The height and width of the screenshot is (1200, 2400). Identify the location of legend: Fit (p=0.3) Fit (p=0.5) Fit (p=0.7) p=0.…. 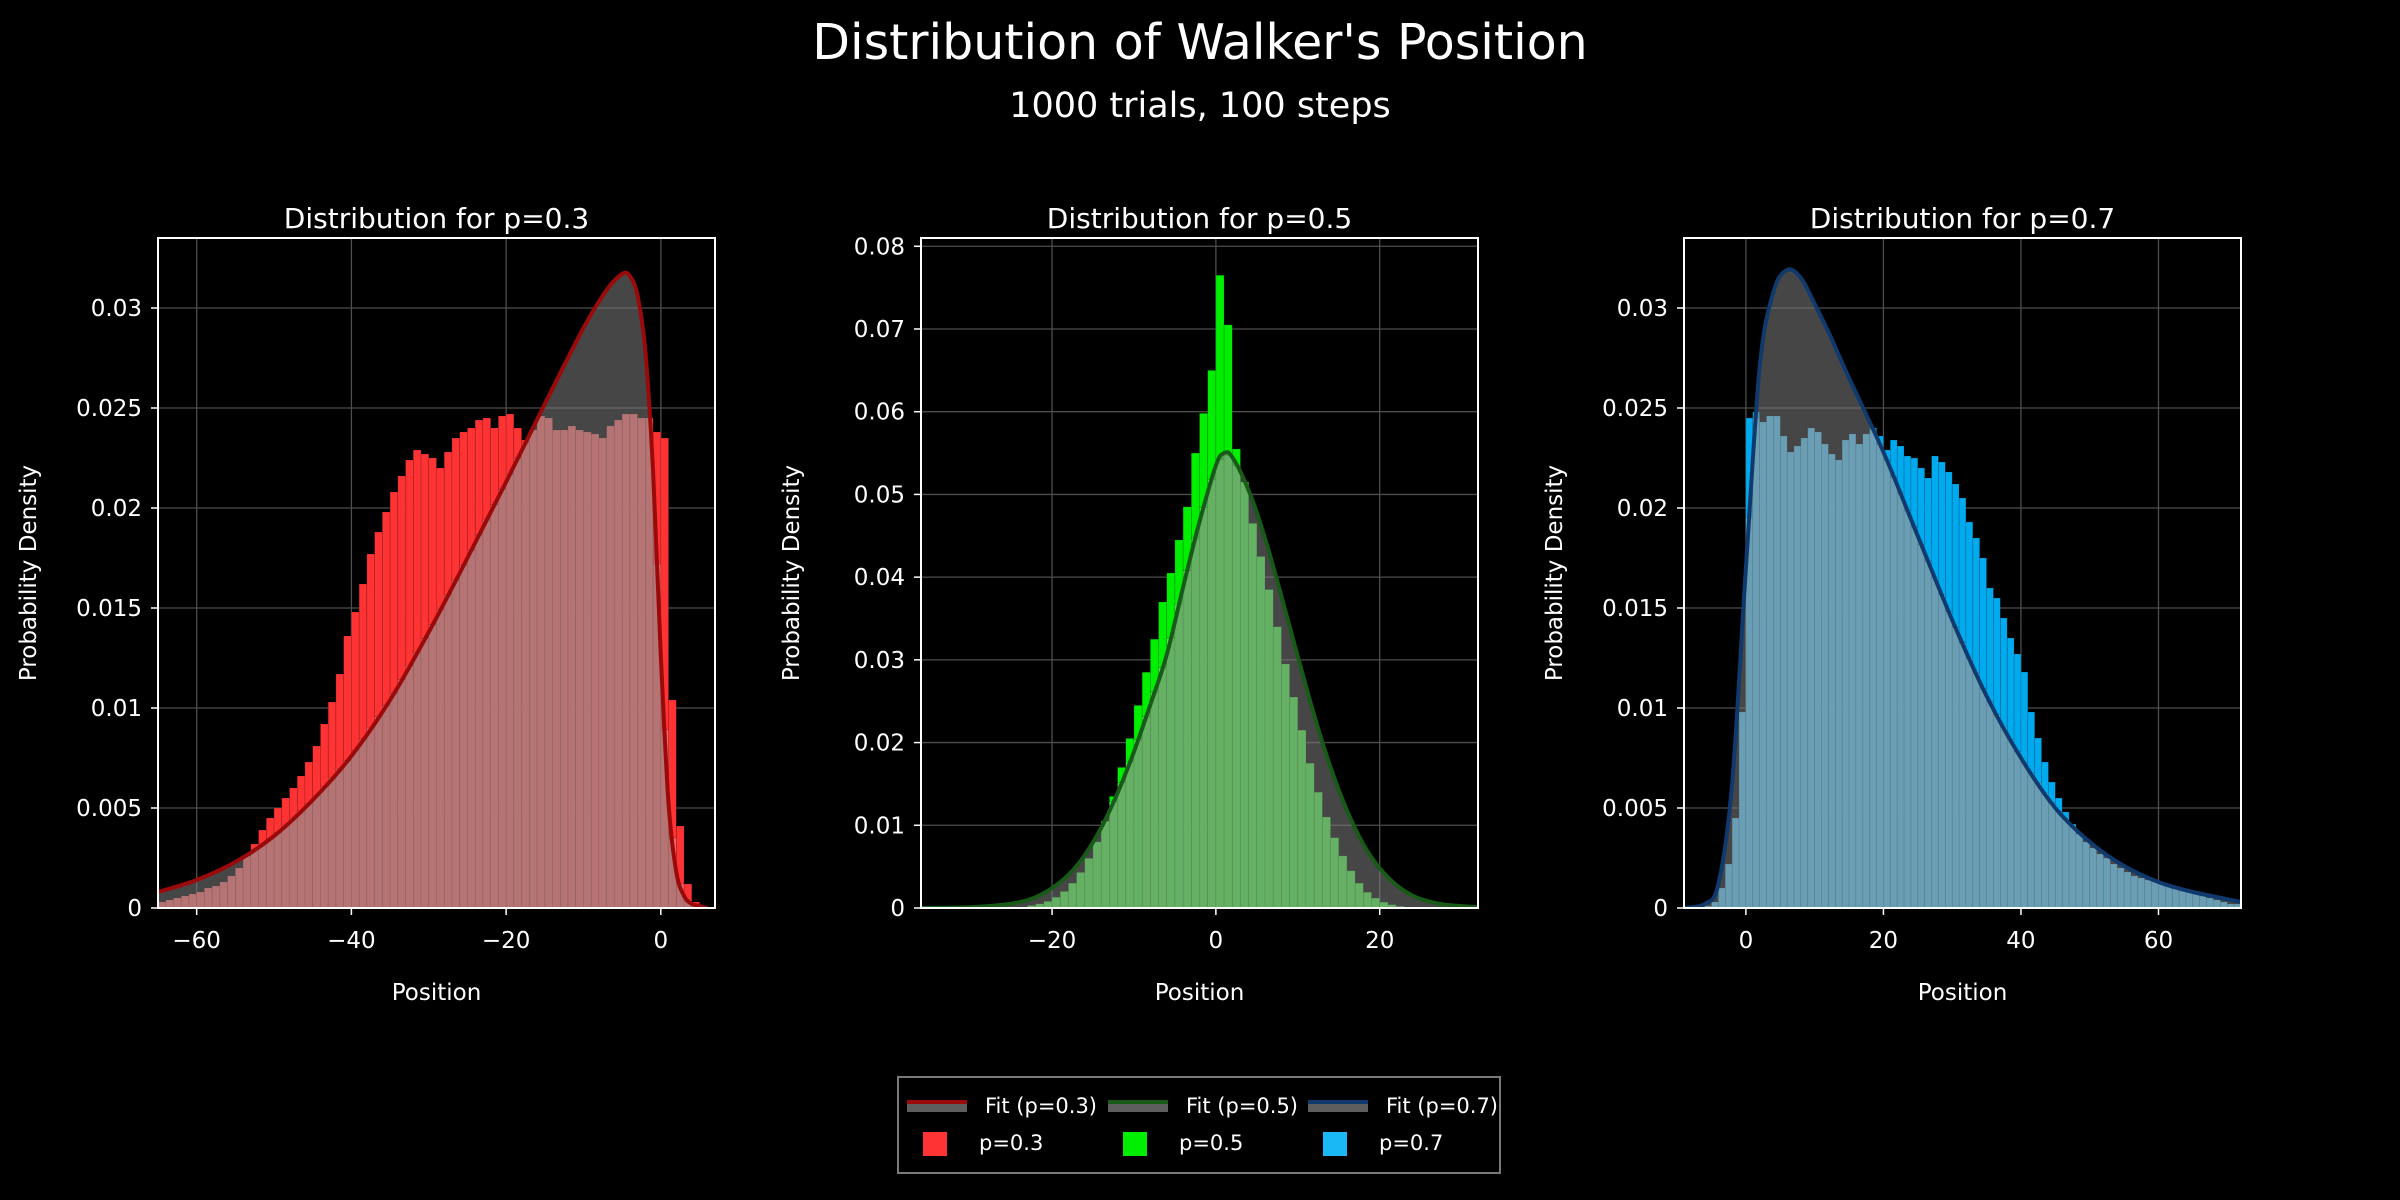
(1199, 1125).